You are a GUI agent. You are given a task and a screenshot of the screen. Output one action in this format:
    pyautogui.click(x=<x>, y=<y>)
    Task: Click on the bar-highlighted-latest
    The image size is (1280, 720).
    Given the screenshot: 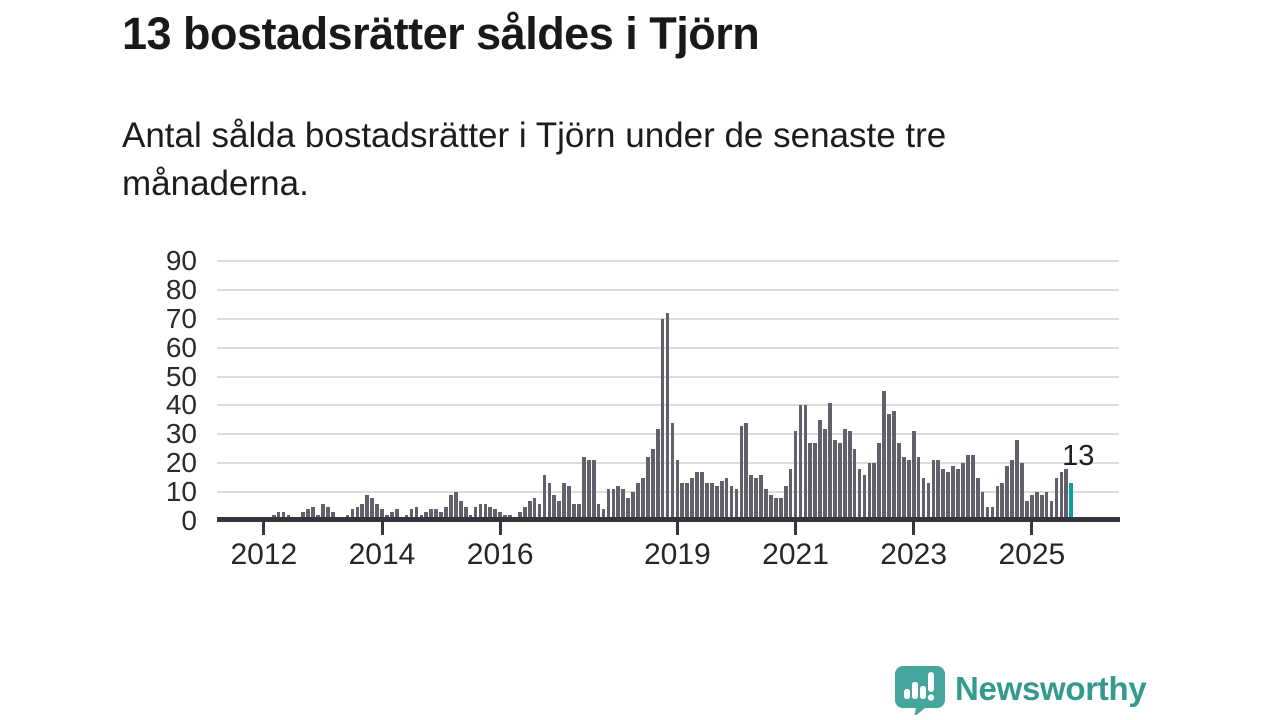 What is the action you would take?
    pyautogui.click(x=1071, y=502)
    